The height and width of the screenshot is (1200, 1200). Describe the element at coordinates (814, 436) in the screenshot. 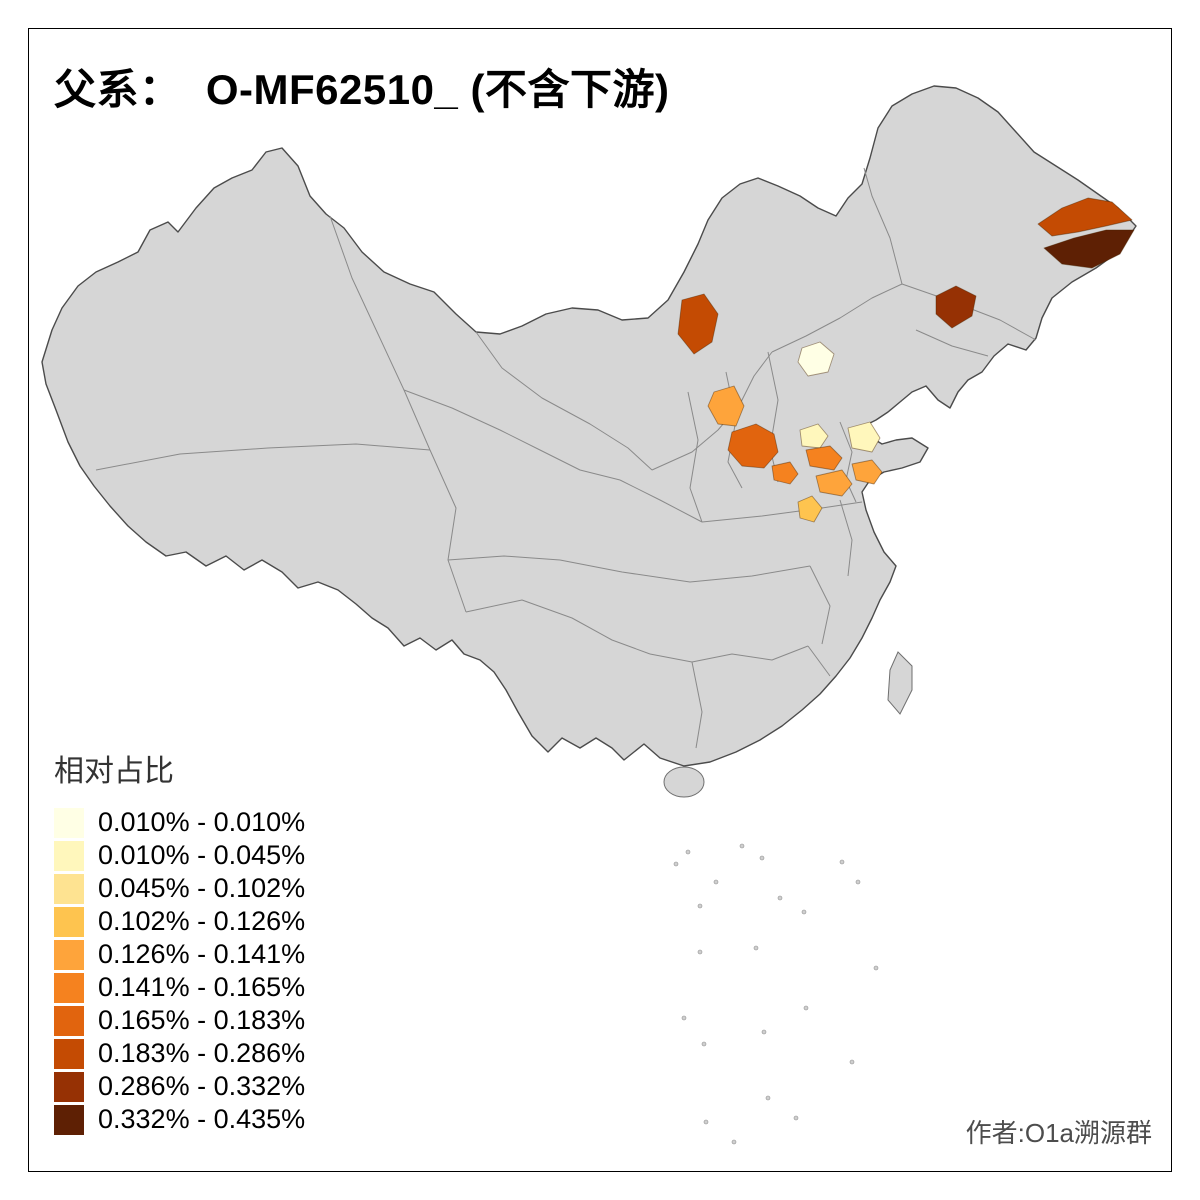

I see `region-henan-north-pale` at that location.